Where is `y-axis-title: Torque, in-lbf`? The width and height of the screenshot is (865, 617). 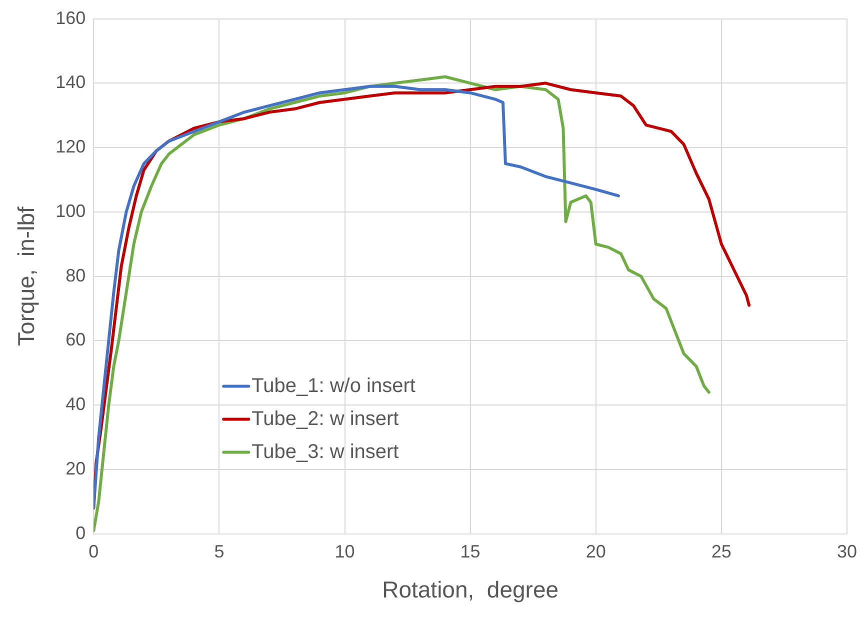 y-axis-title: Torque, in-lbf is located at coordinates (26, 276).